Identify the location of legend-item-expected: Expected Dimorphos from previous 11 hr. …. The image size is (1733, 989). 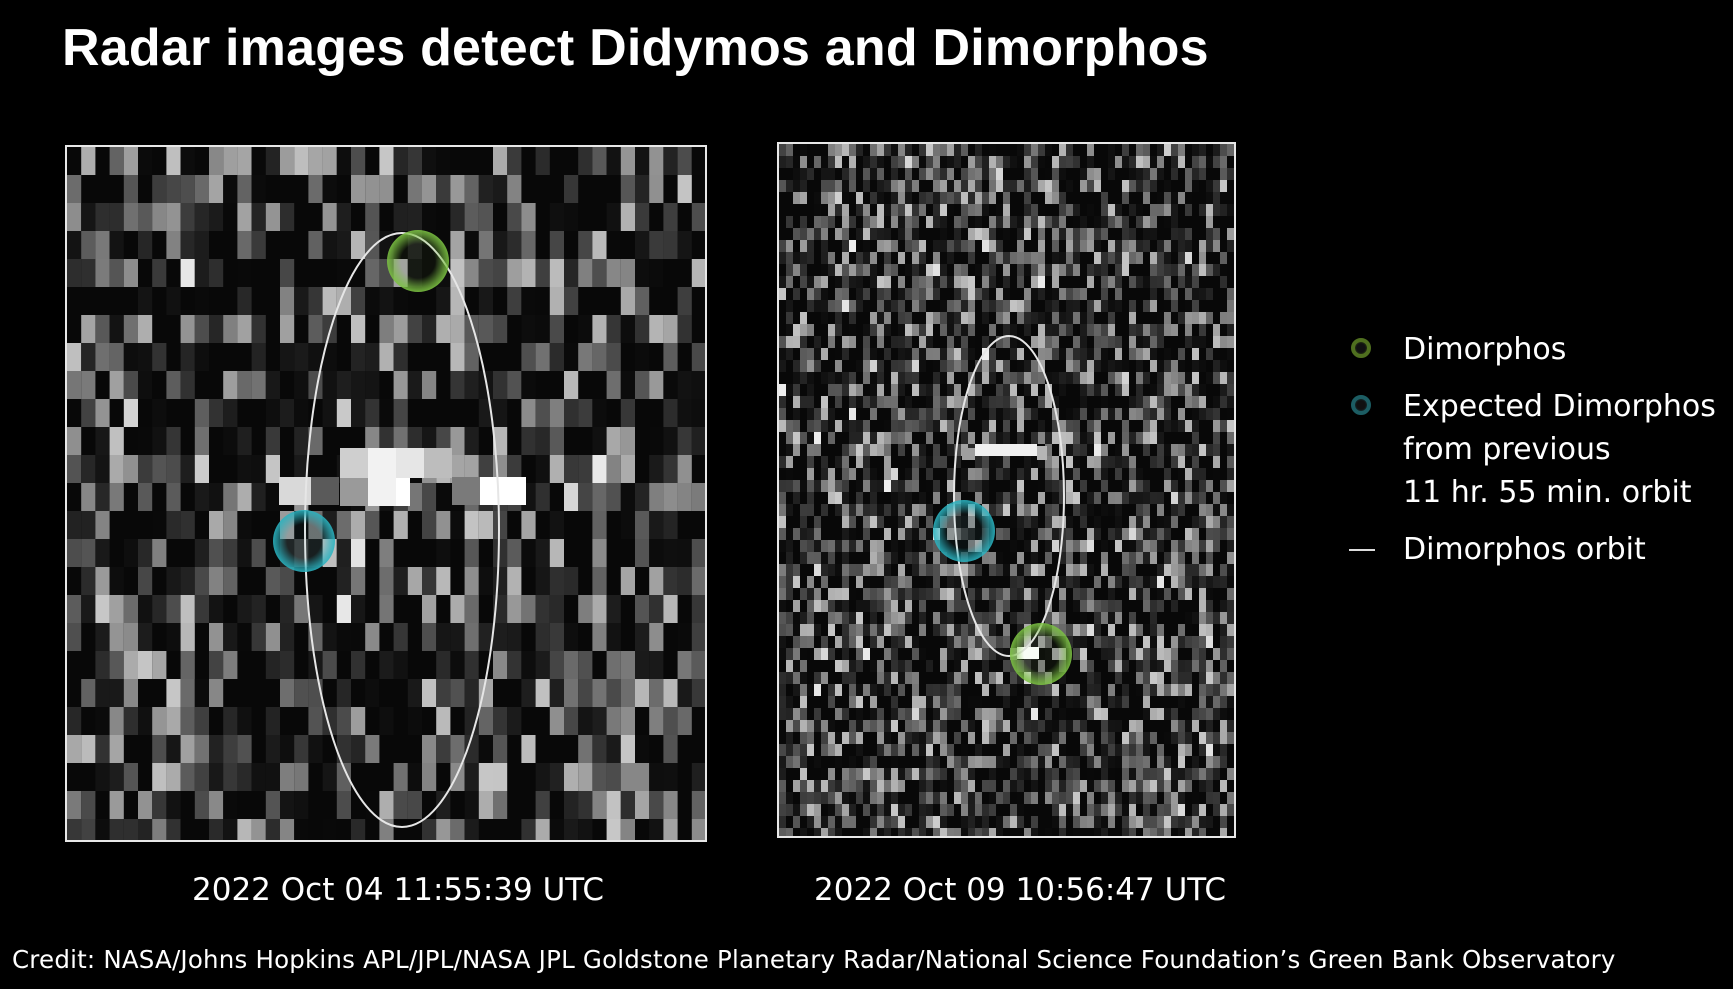
(1535, 449).